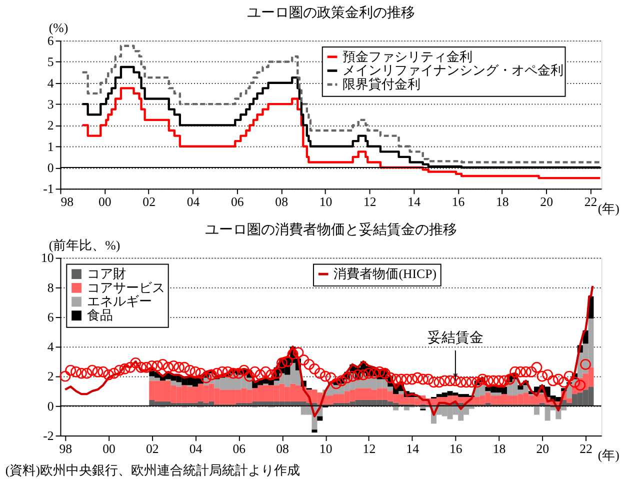 Image resolution: width=625 pixels, height=479 pixels. I want to click on y-tick-label: -2, so click(48, 435).